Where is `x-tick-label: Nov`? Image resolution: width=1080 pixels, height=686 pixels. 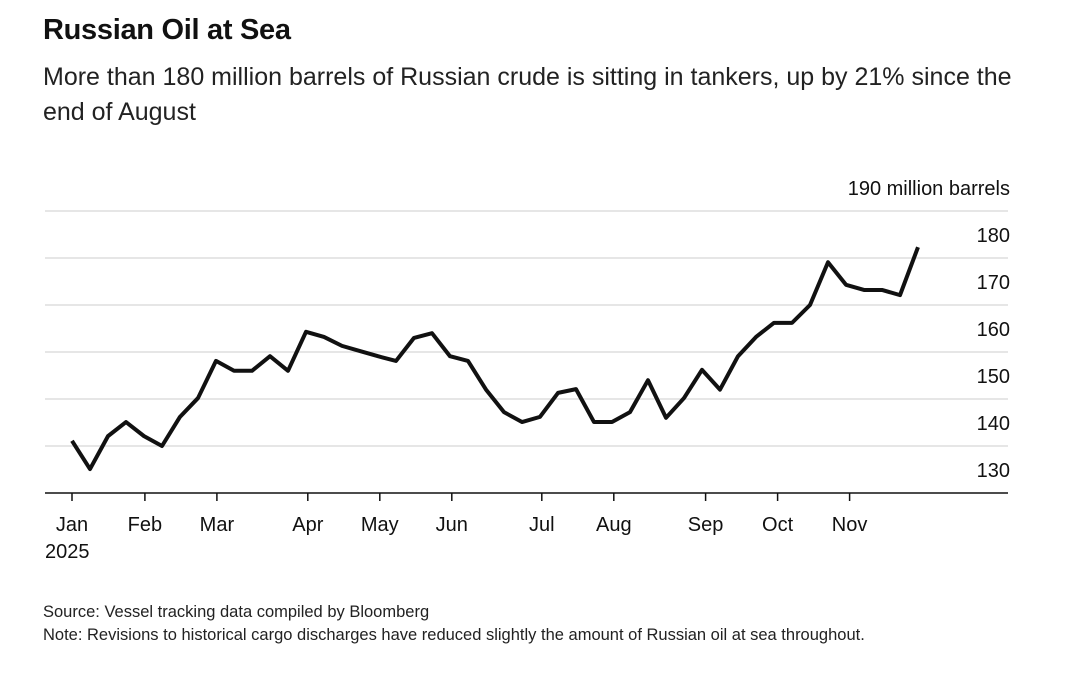
x-tick-label: Nov is located at coordinates (850, 525).